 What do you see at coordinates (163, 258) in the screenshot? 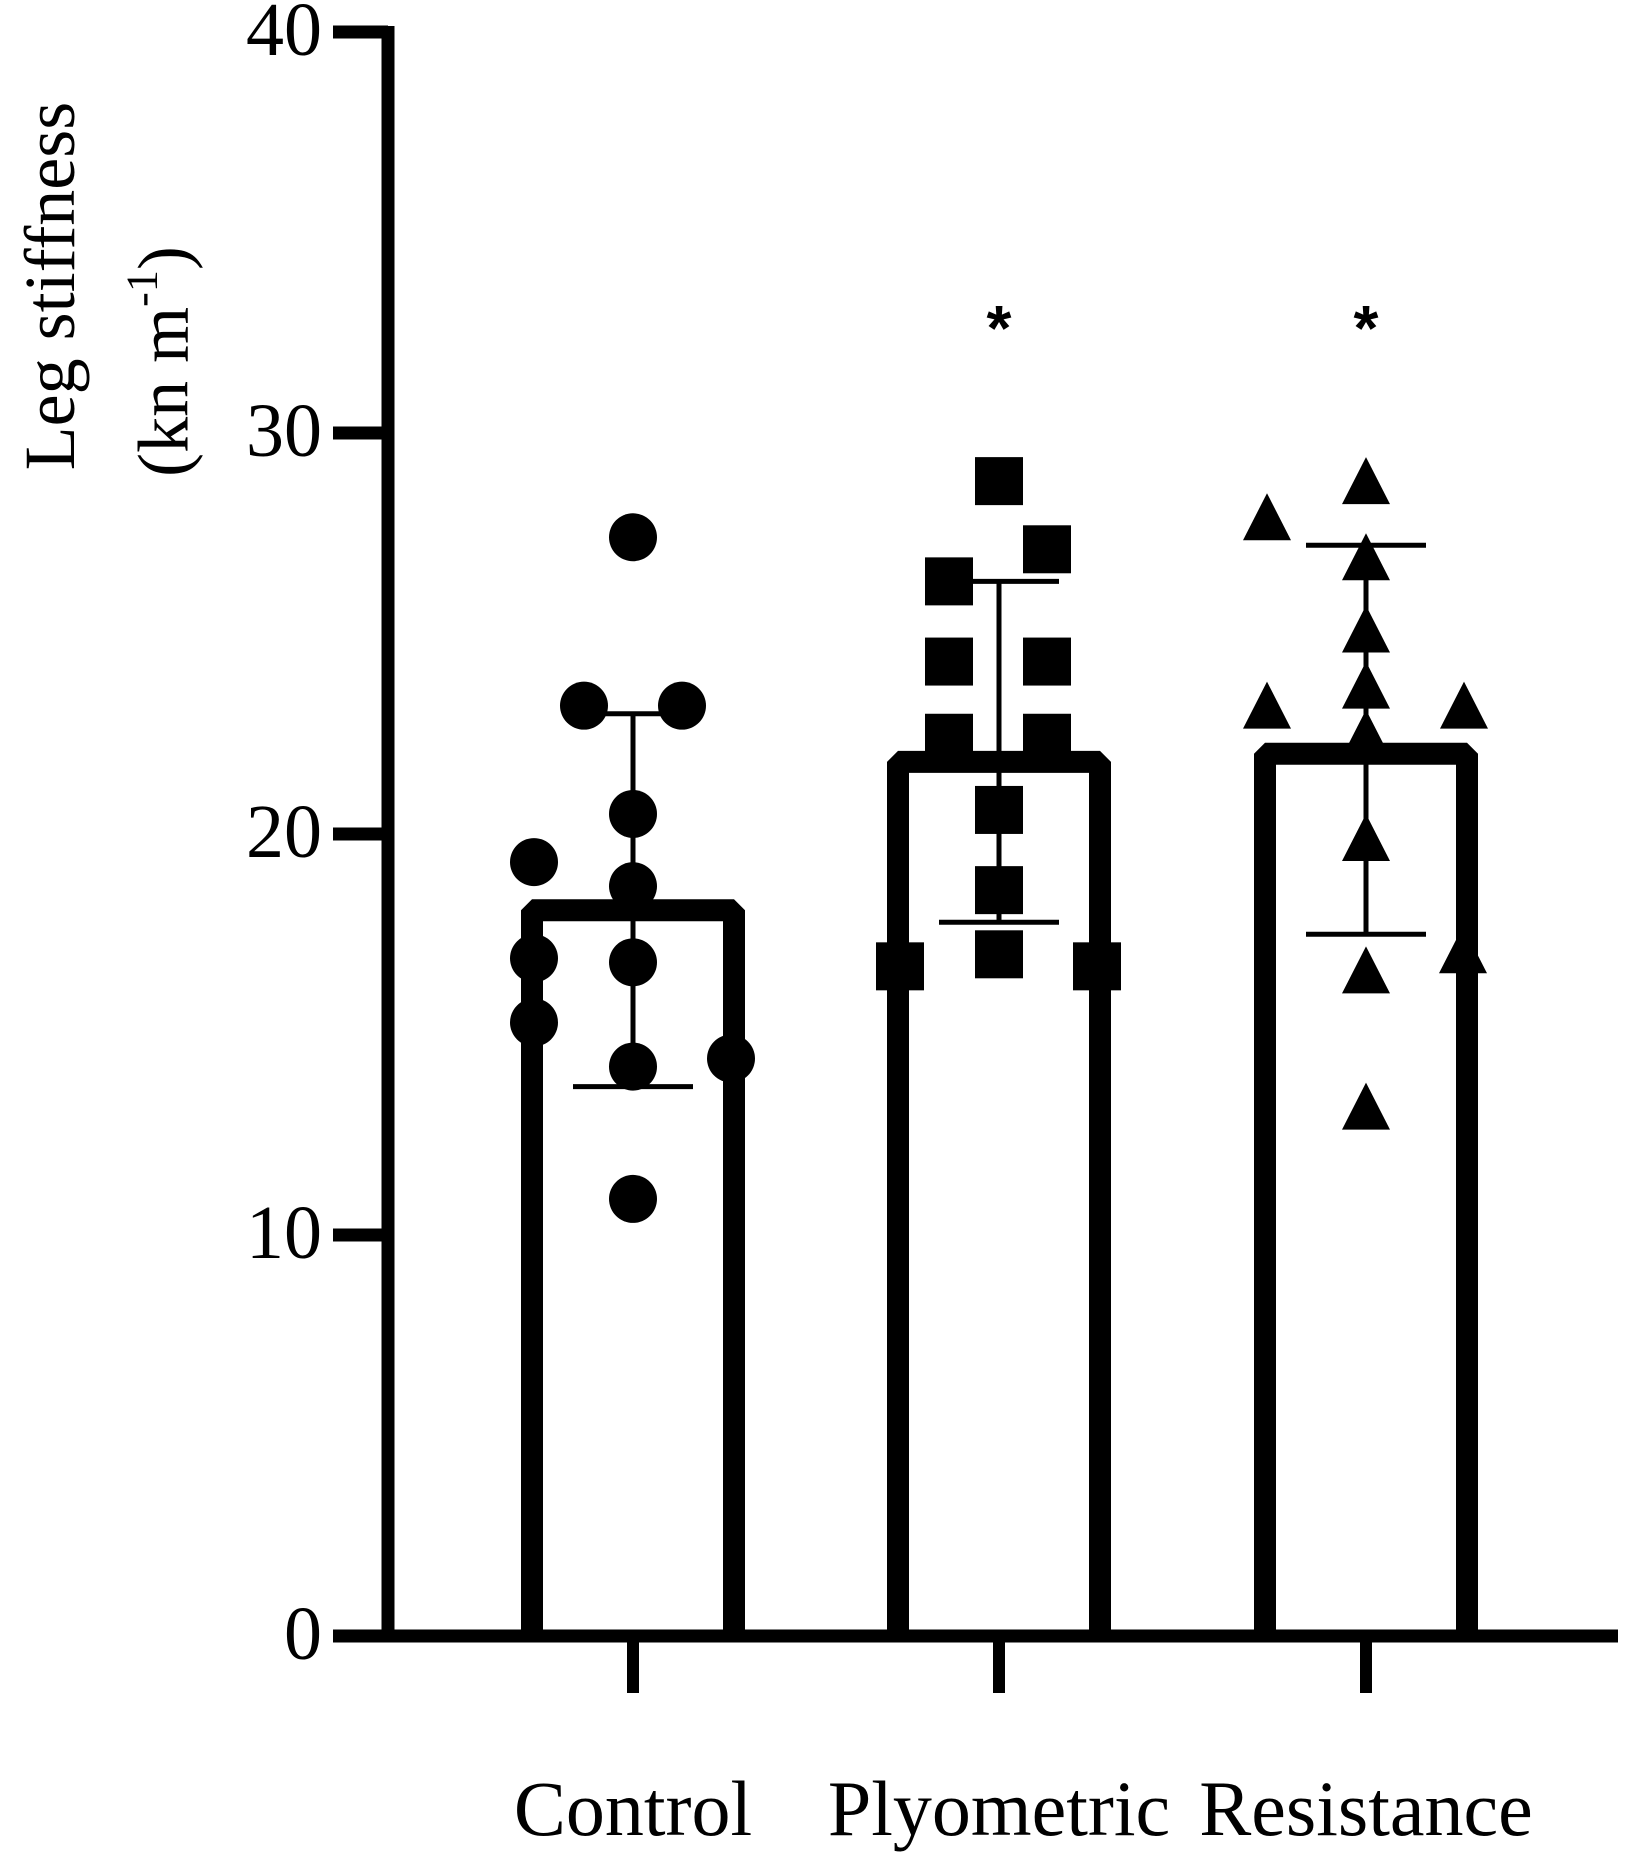
I see `y-axis-unit-close: )` at bounding box center [163, 258].